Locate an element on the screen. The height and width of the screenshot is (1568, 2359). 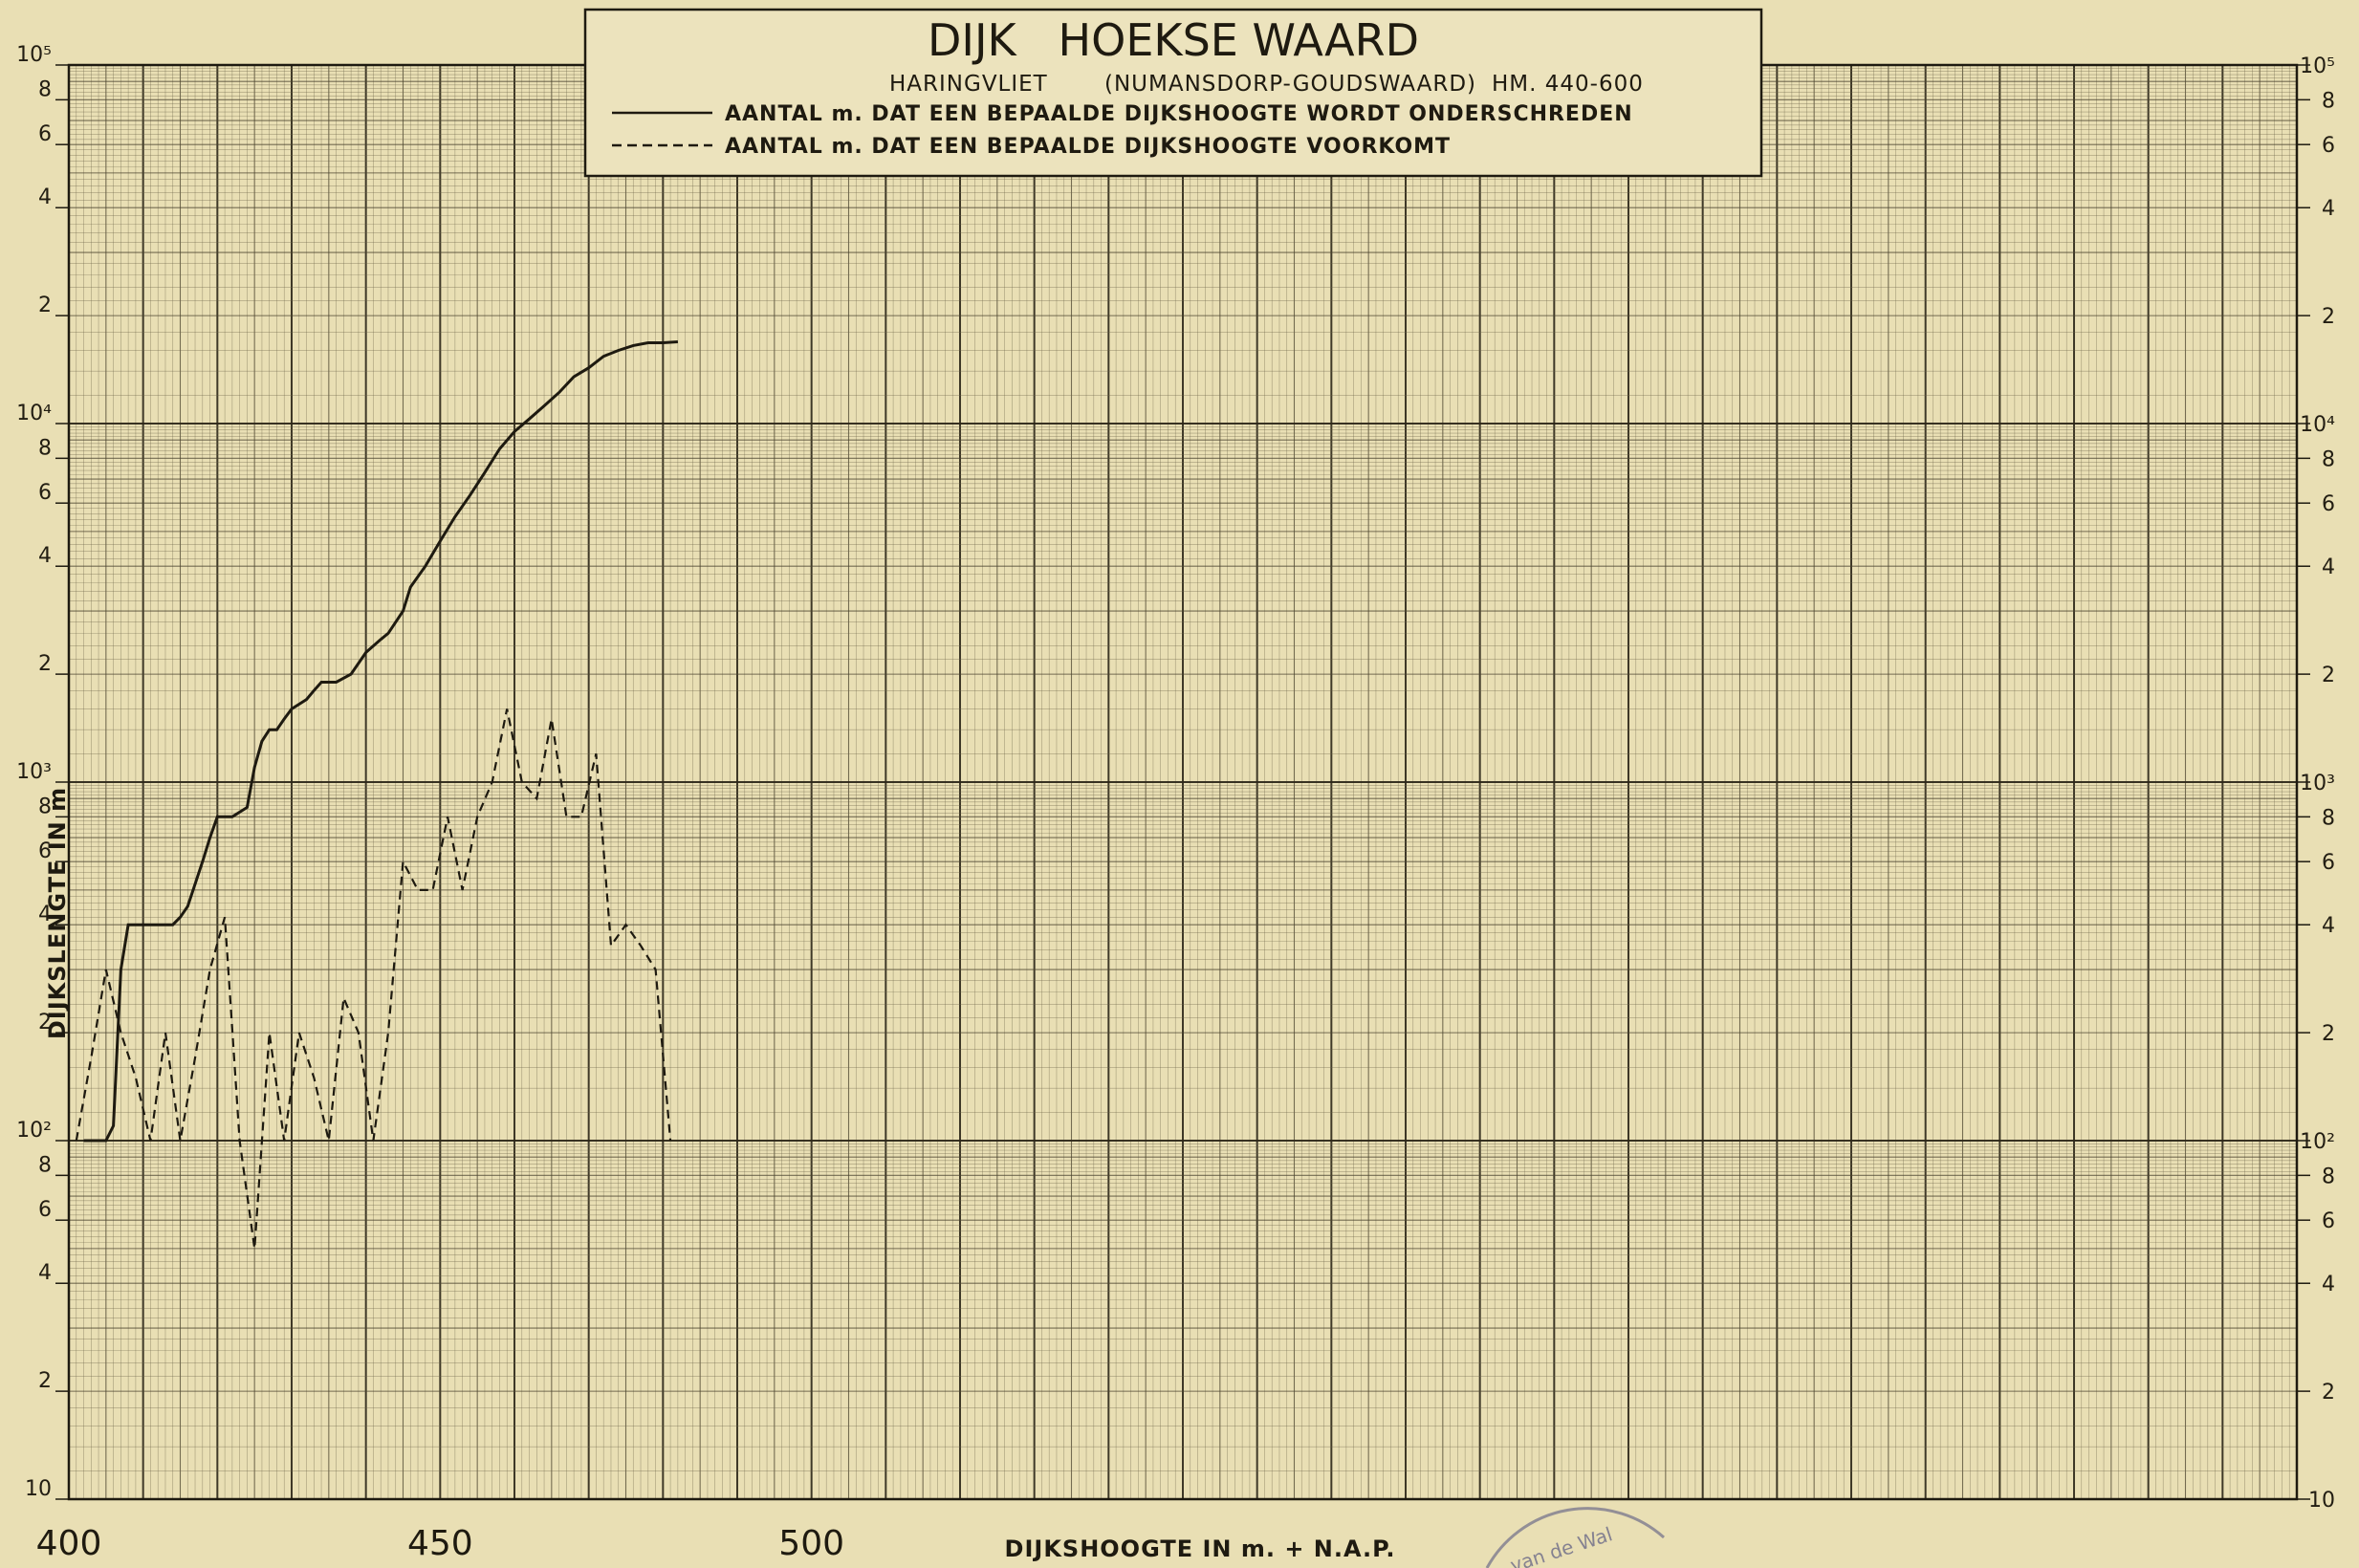
series-layer is located at coordinates (376, 795).